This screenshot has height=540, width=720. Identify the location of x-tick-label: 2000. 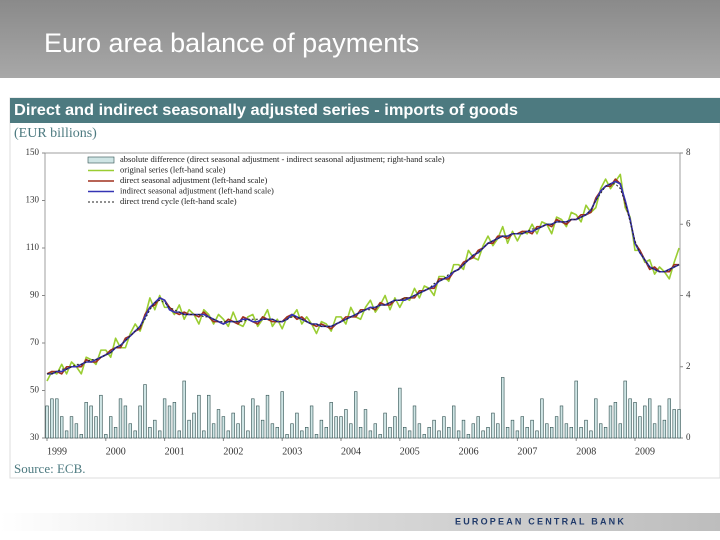
(116, 451).